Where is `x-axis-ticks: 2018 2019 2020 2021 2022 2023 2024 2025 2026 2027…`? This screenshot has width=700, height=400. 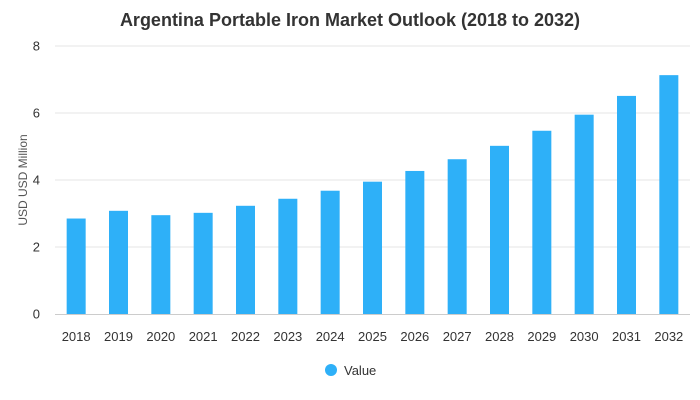 x-axis-ticks: 2018 2019 2020 2021 2022 2023 2024 2025 2026 2027… is located at coordinates (373, 336).